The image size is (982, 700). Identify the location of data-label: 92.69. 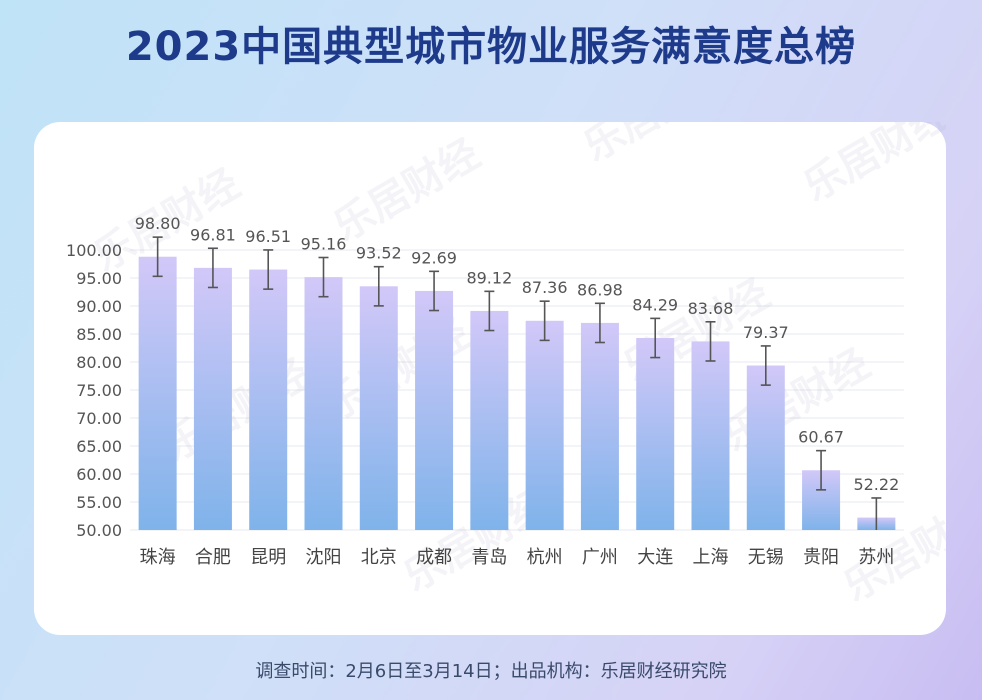
(434, 257).